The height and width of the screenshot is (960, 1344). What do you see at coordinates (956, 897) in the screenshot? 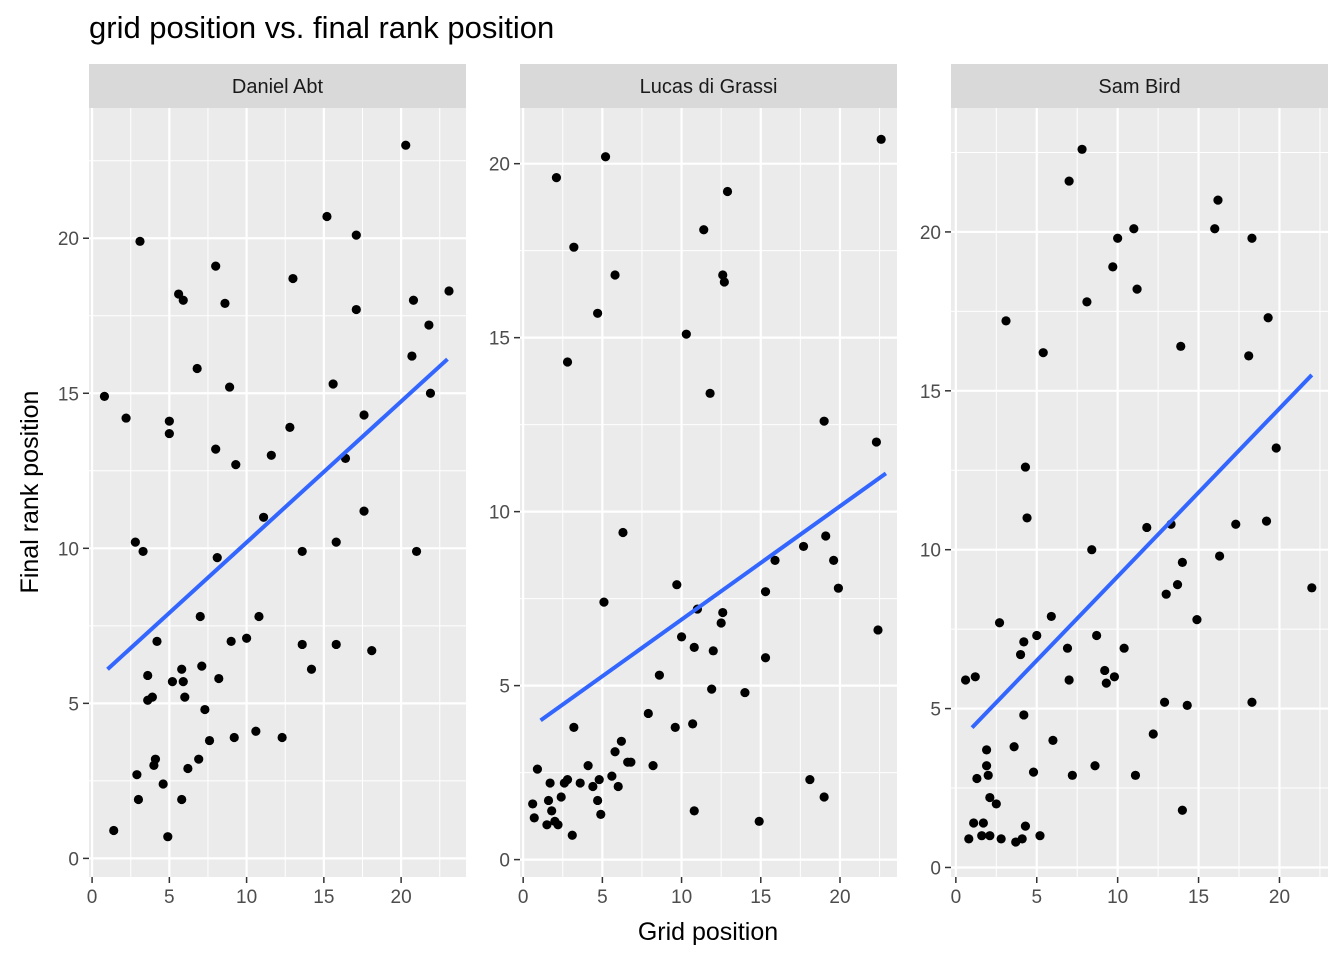
I see `x-tick-label: 0` at bounding box center [956, 897].